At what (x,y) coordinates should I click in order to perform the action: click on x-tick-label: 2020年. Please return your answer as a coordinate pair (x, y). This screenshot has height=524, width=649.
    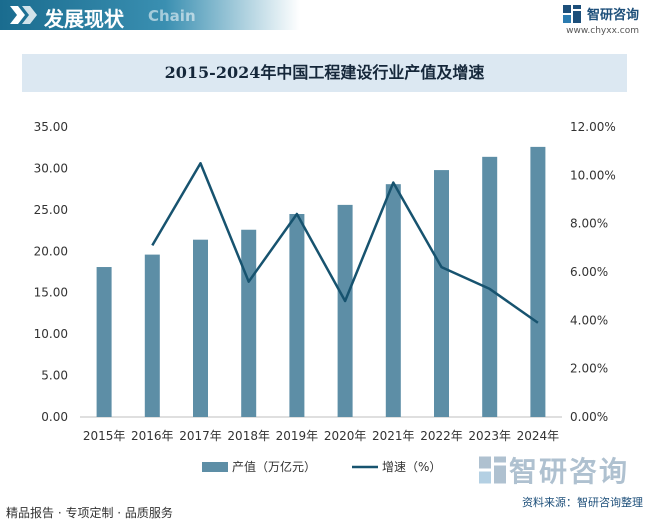
    Looking at the image, I should click on (345, 436).